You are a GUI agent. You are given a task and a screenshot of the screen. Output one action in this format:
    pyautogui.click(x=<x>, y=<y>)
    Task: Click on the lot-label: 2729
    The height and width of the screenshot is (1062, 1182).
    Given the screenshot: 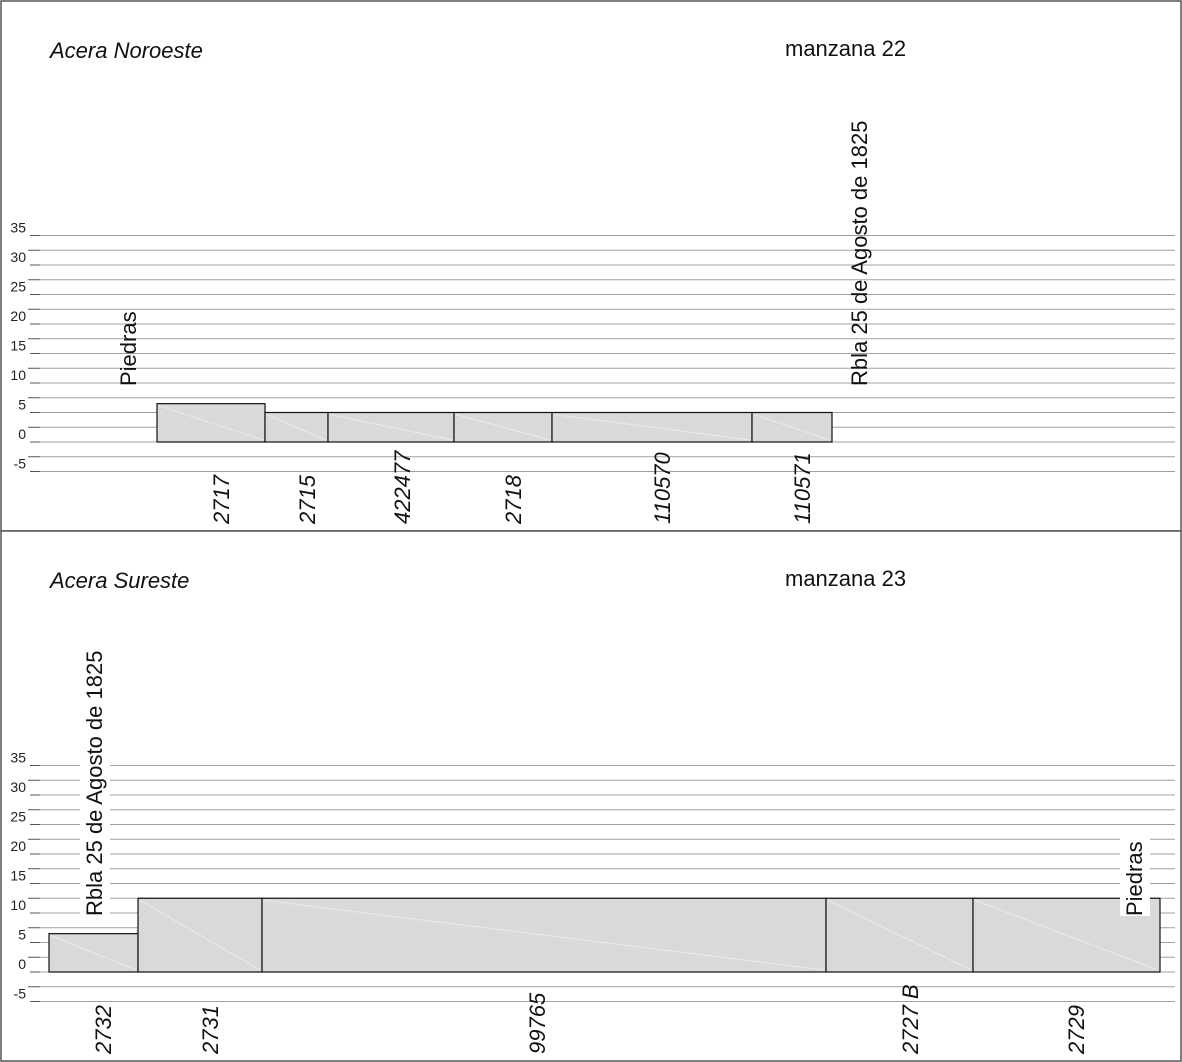 What is the action you would take?
    pyautogui.click(x=1076, y=1030)
    